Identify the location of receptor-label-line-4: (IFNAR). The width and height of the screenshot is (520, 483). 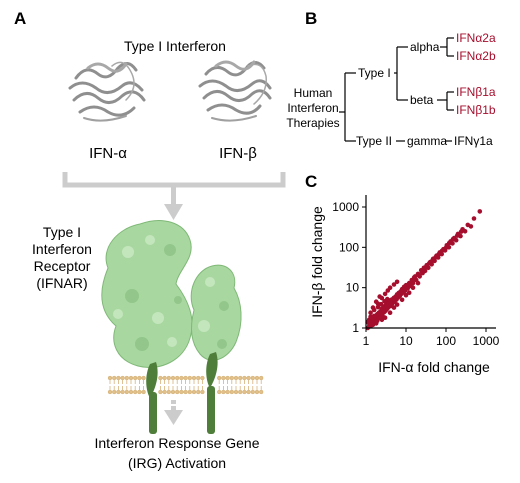
(61, 283).